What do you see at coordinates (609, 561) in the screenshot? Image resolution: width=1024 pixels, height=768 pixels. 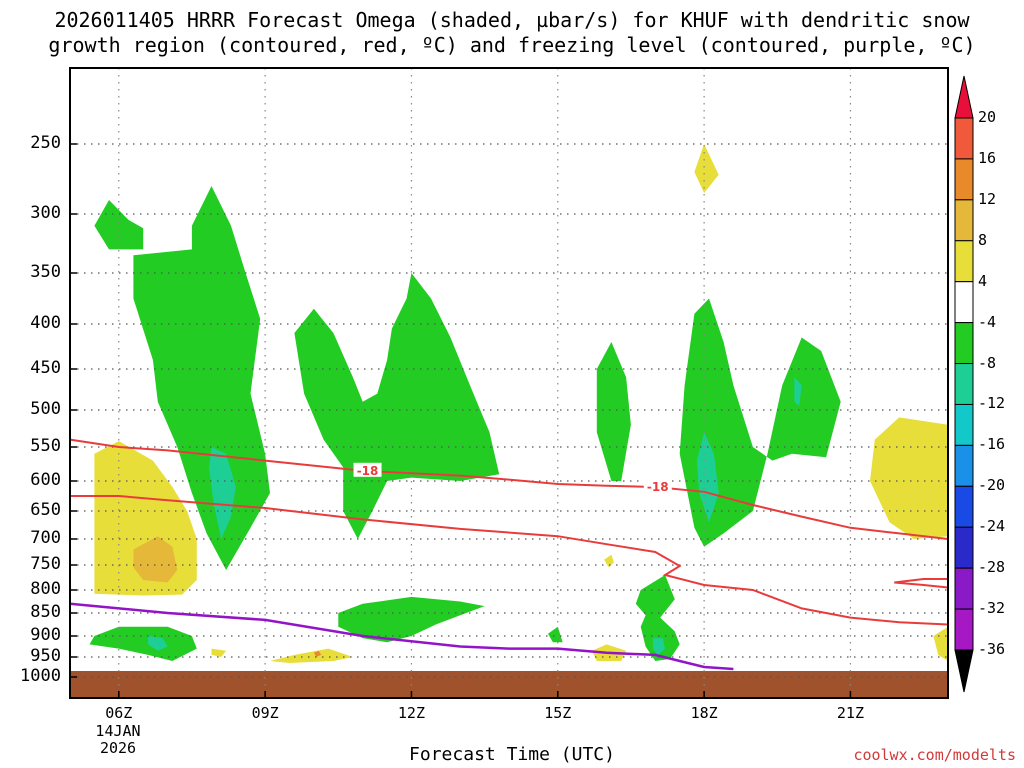 I see `omega-region-yellow-g` at bounding box center [609, 561].